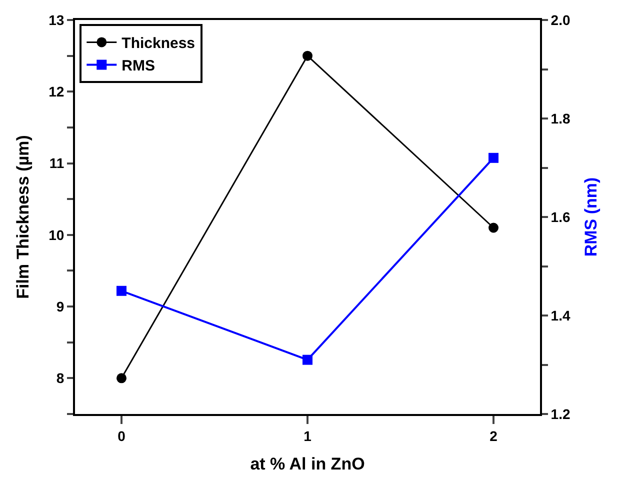 The height and width of the screenshot is (483, 630). Describe the element at coordinates (56, 20) in the screenshot. I see `y-tick-label: 13` at that location.